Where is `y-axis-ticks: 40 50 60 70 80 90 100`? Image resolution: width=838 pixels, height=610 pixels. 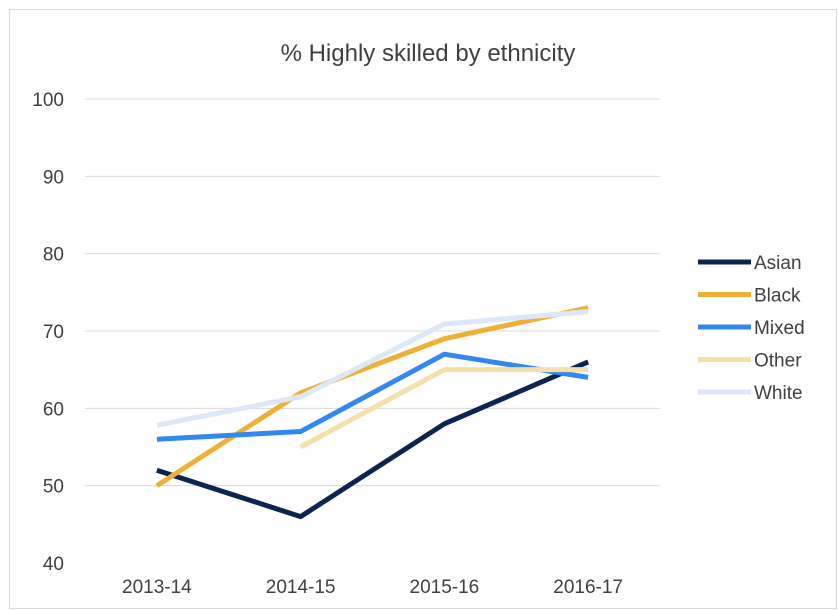
y-axis-ticks: 40 50 60 70 80 90 100 is located at coordinates (48, 332).